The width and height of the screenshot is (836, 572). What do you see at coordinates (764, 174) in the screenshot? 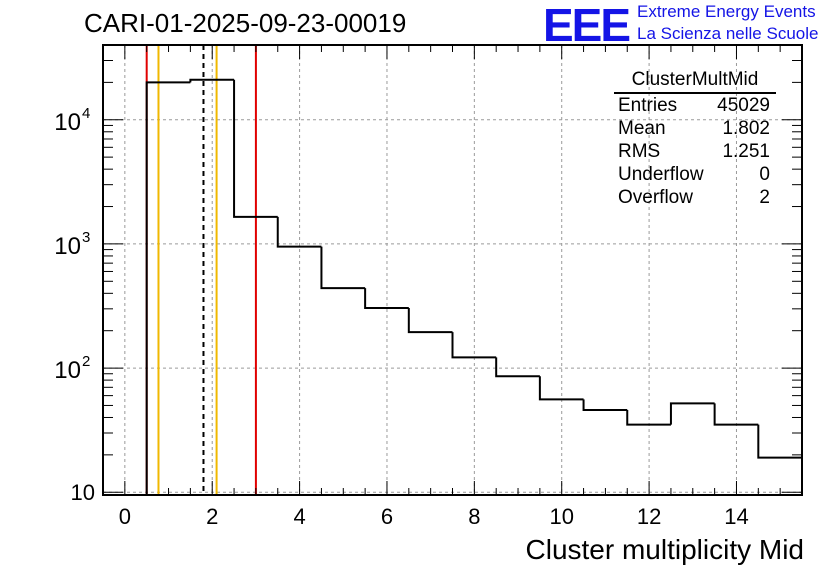
I see `stats-value: 0` at bounding box center [764, 174].